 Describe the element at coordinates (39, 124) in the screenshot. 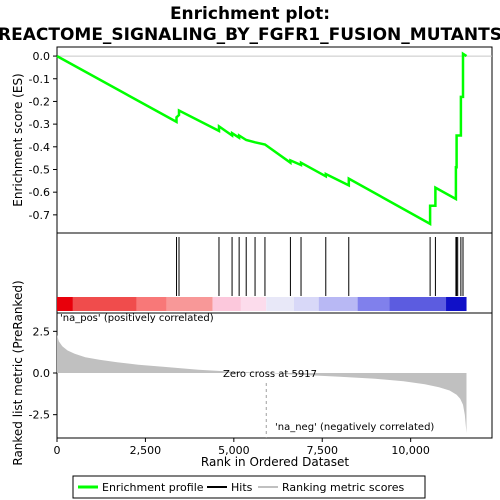

I see `es-y-tick-label: -0.3` at that location.